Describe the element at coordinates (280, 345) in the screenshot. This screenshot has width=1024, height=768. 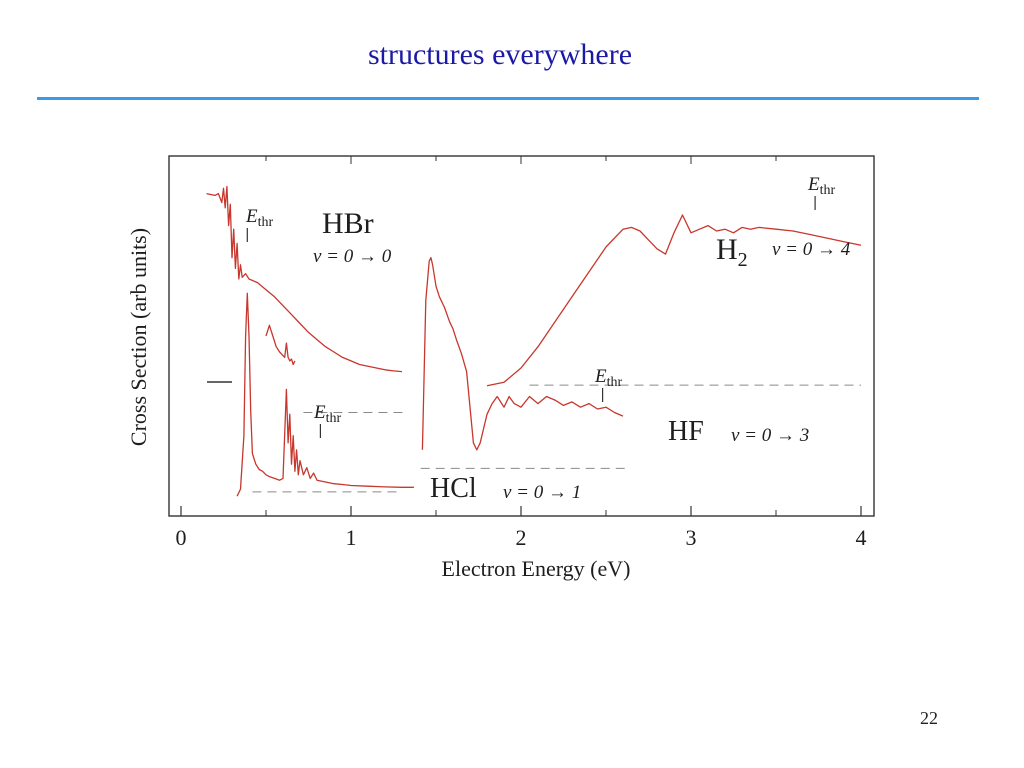
I see `series-line-hcl-inset` at that location.